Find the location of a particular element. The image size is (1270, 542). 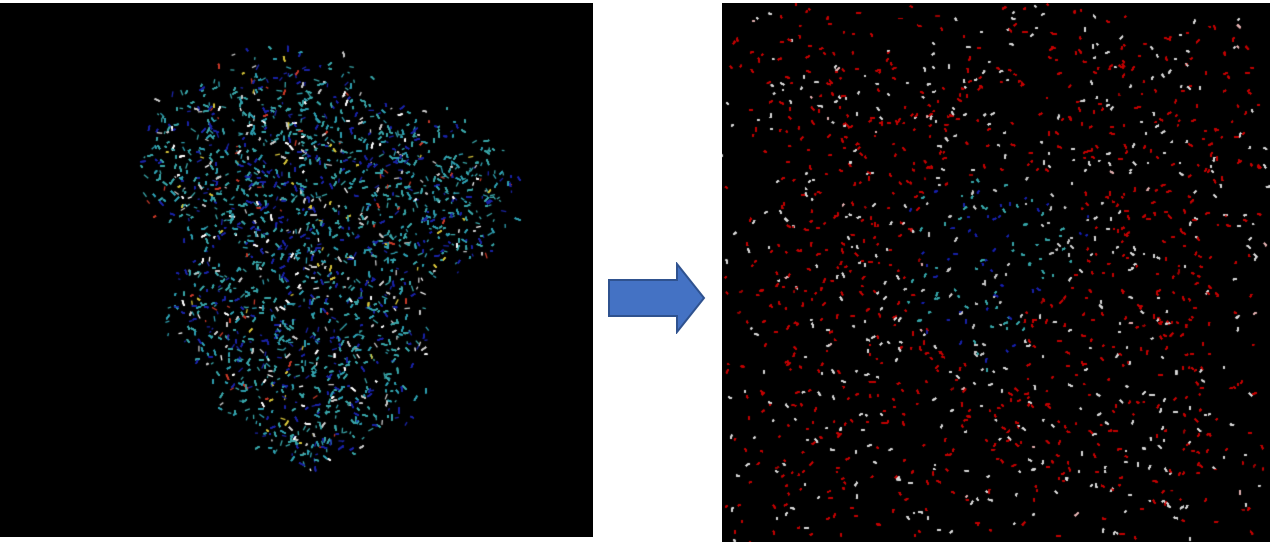

arrow-shape is located at coordinates (657, 298).